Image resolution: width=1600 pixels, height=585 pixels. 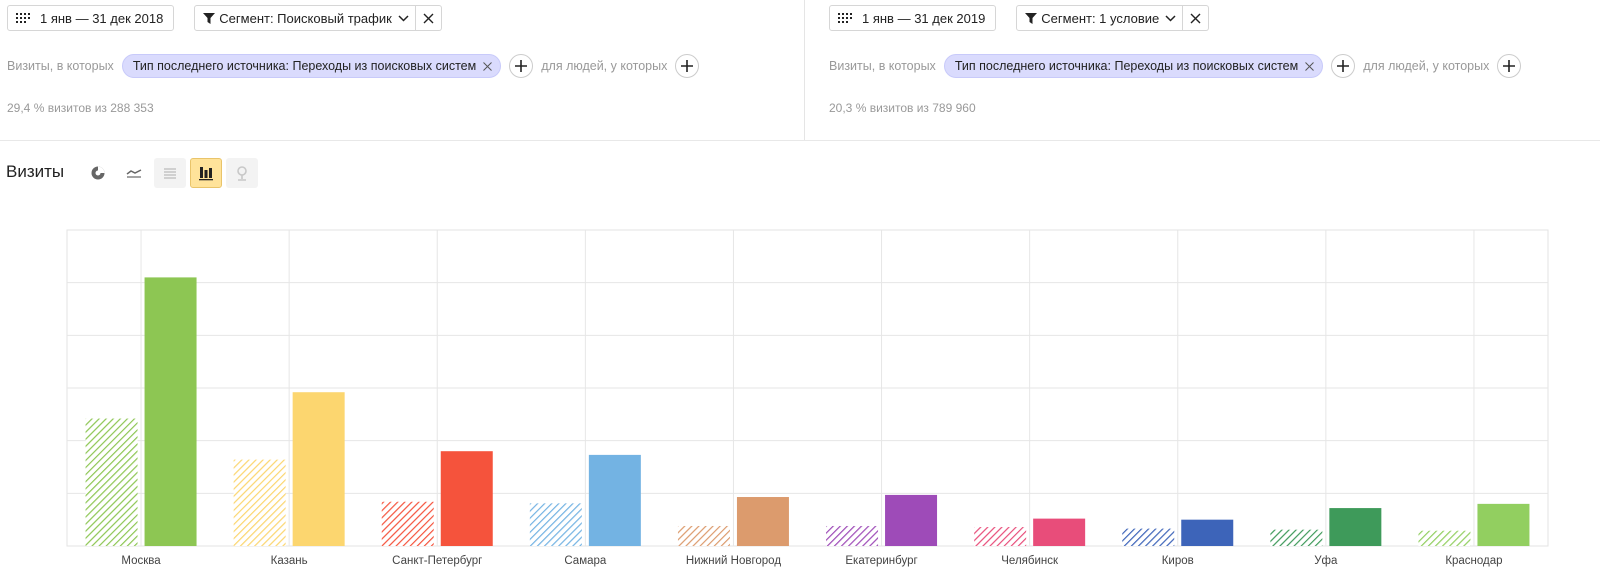 I want to click on x-tick-label: Краснодар, so click(x=1473, y=561).